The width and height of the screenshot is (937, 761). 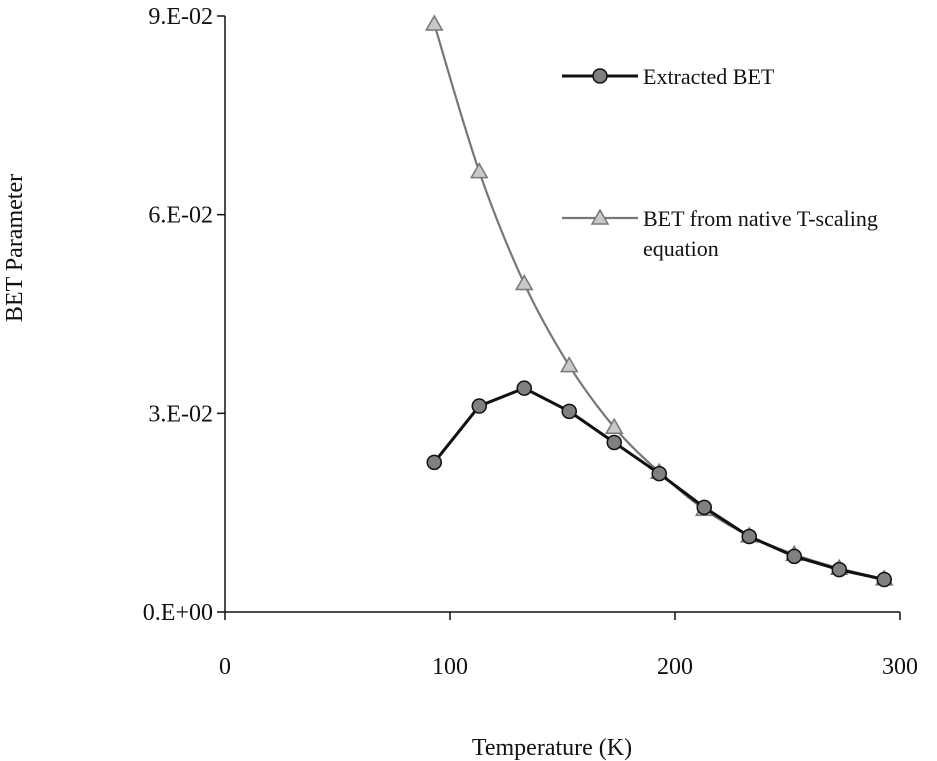 What do you see at coordinates (760, 233) in the screenshot?
I see `legend-label: BET from native T-scaling equation` at bounding box center [760, 233].